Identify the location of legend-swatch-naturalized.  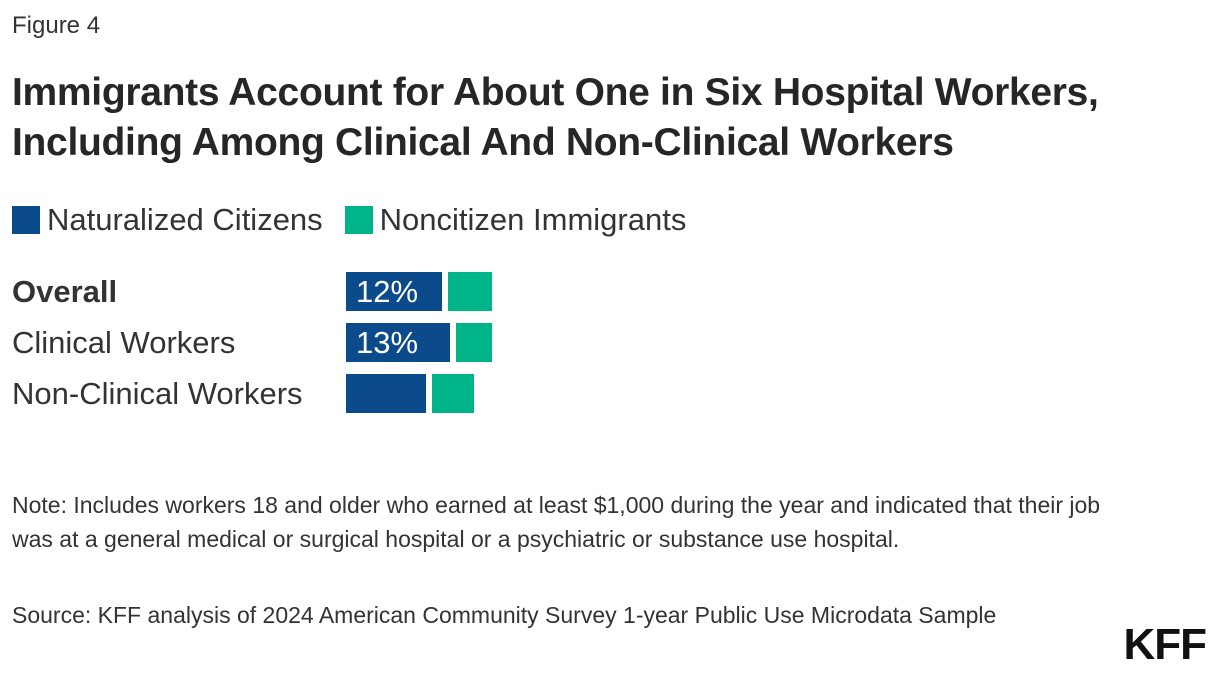
(26, 220).